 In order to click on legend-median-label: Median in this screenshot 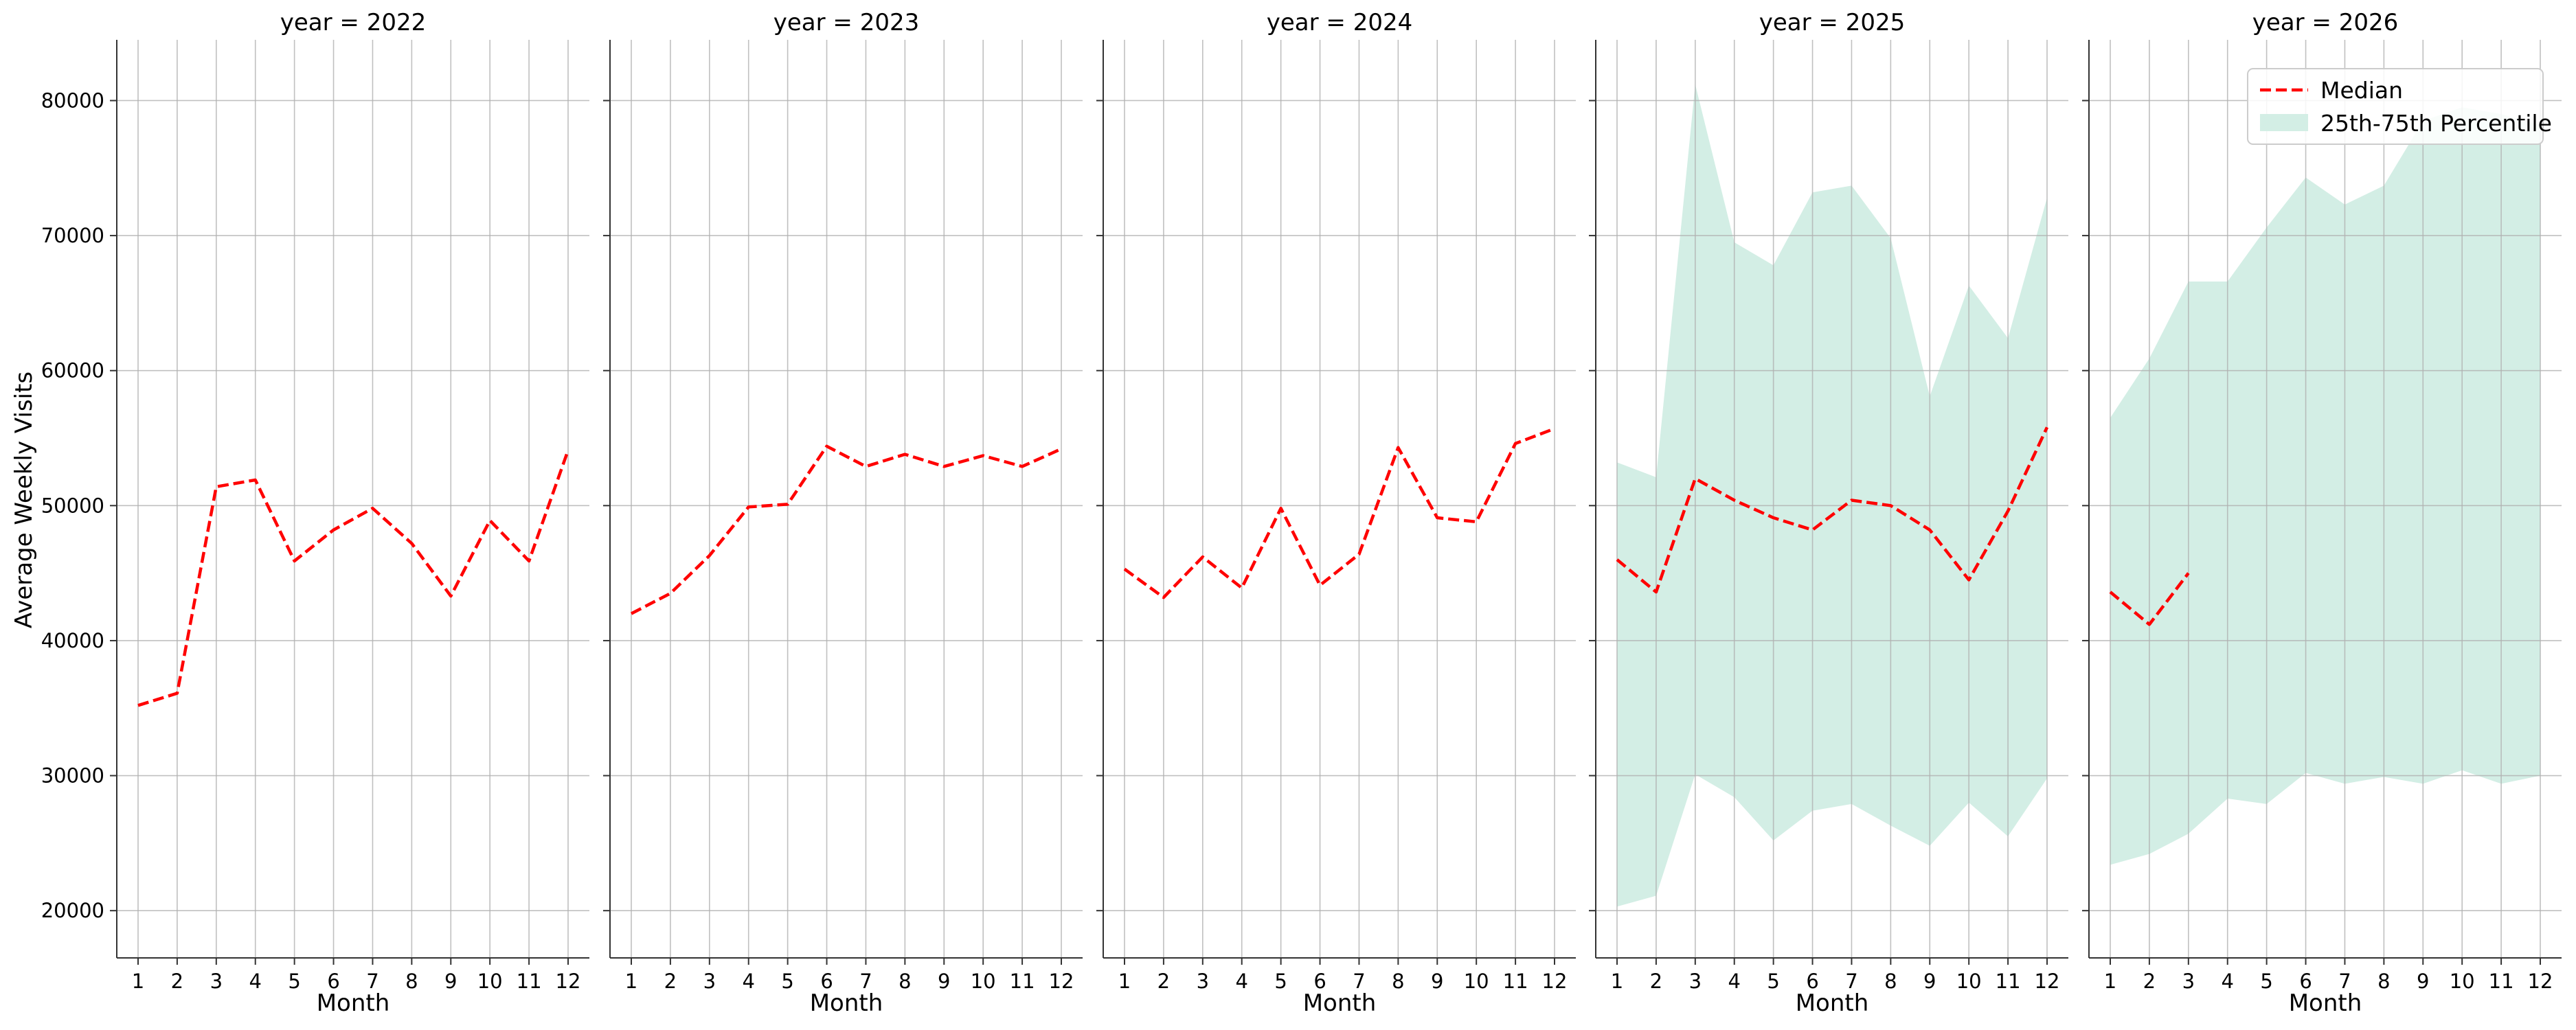, I will do `click(2361, 90)`.